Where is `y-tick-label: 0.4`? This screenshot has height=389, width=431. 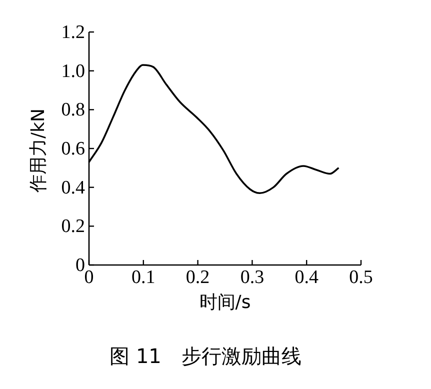 y-tick-label: 0.4 is located at coordinates (73, 187).